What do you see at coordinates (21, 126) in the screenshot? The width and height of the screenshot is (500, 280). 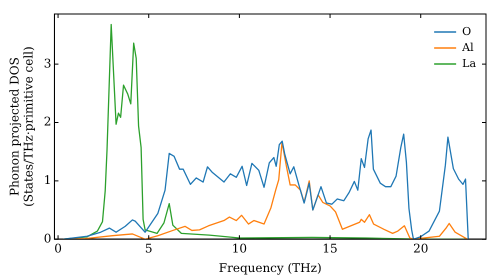 I see `y-axis-title: Phonon projected DOS (States/THz·primitive cell)` at bounding box center [21, 126].